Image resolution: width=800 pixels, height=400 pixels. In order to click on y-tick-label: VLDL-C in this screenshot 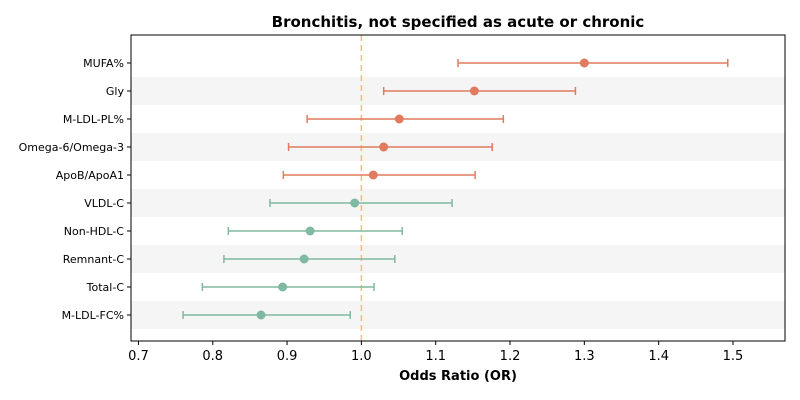, I will do `click(104, 203)`.